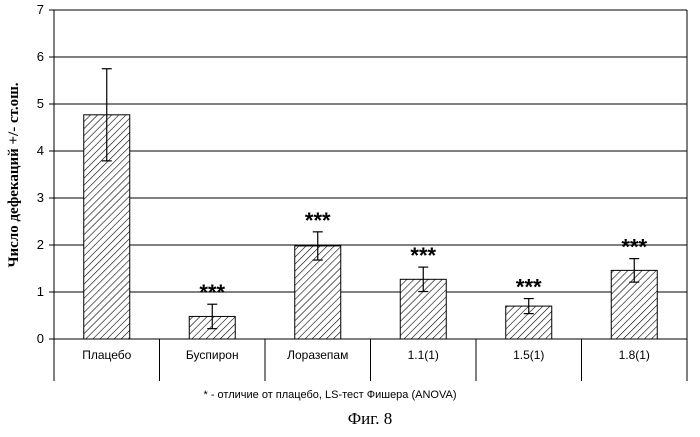  I want to click on y-tick-label: 0, so click(40, 338).